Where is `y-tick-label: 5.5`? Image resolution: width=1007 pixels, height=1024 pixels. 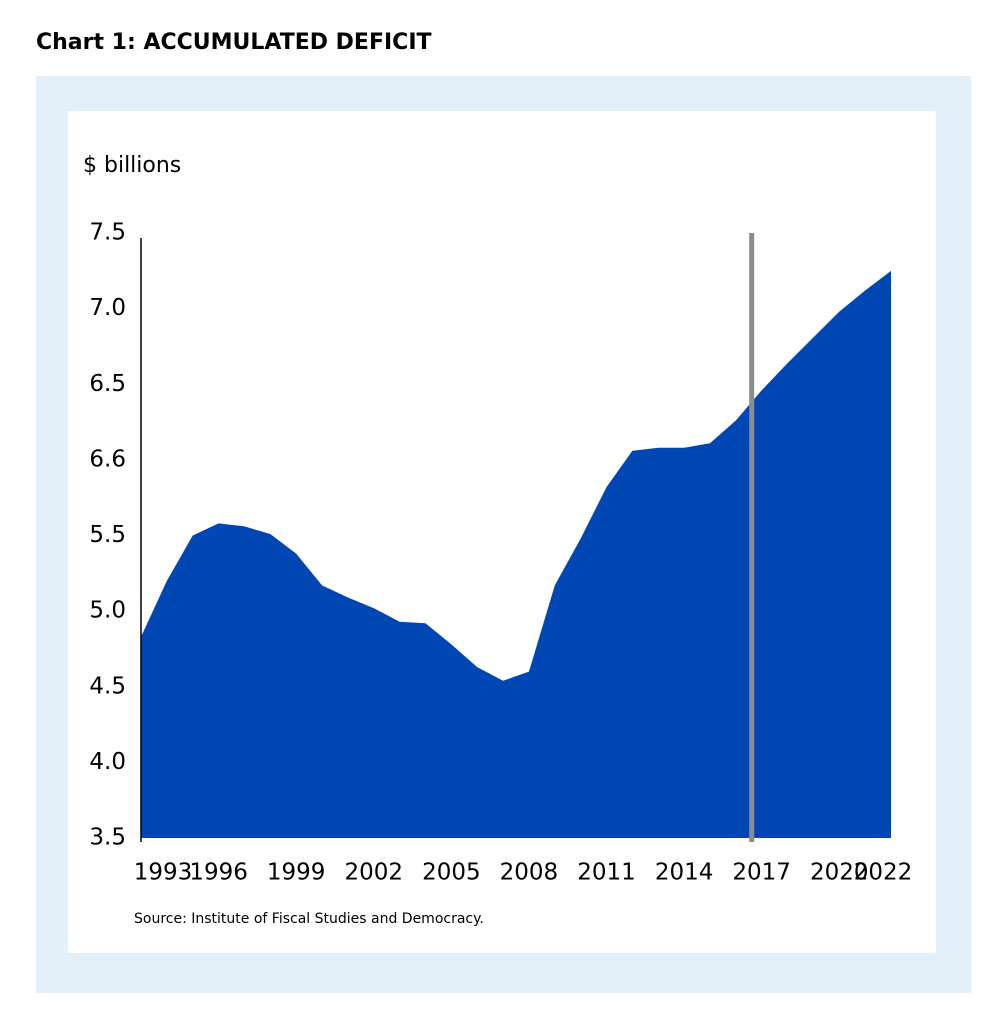 y-tick-label: 5.5 is located at coordinates (107, 535).